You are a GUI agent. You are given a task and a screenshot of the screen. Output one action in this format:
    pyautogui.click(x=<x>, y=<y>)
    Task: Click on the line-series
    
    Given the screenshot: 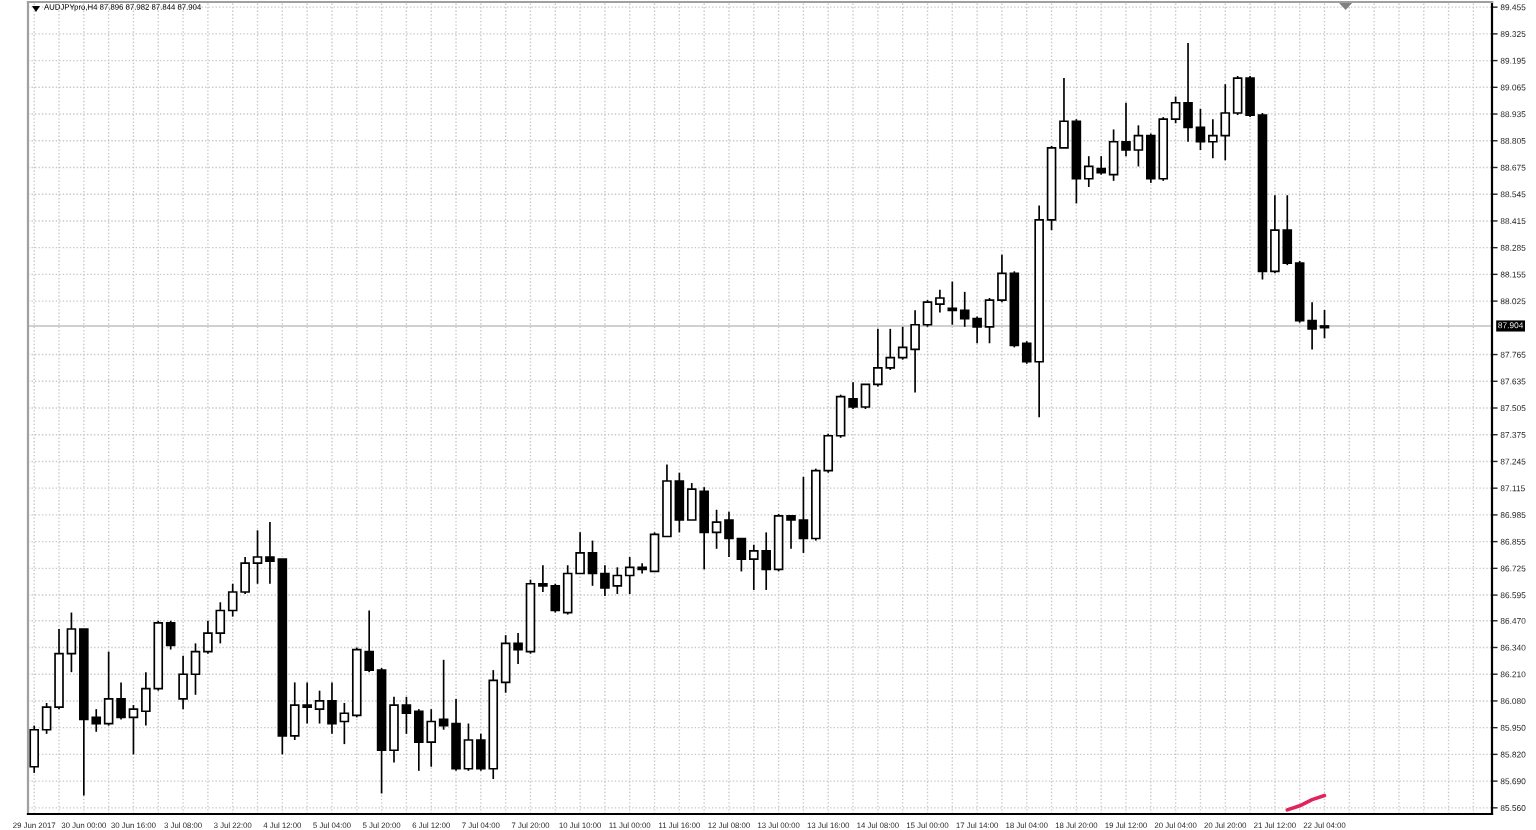 What is the action you would take?
    pyautogui.click(x=1306, y=802)
    